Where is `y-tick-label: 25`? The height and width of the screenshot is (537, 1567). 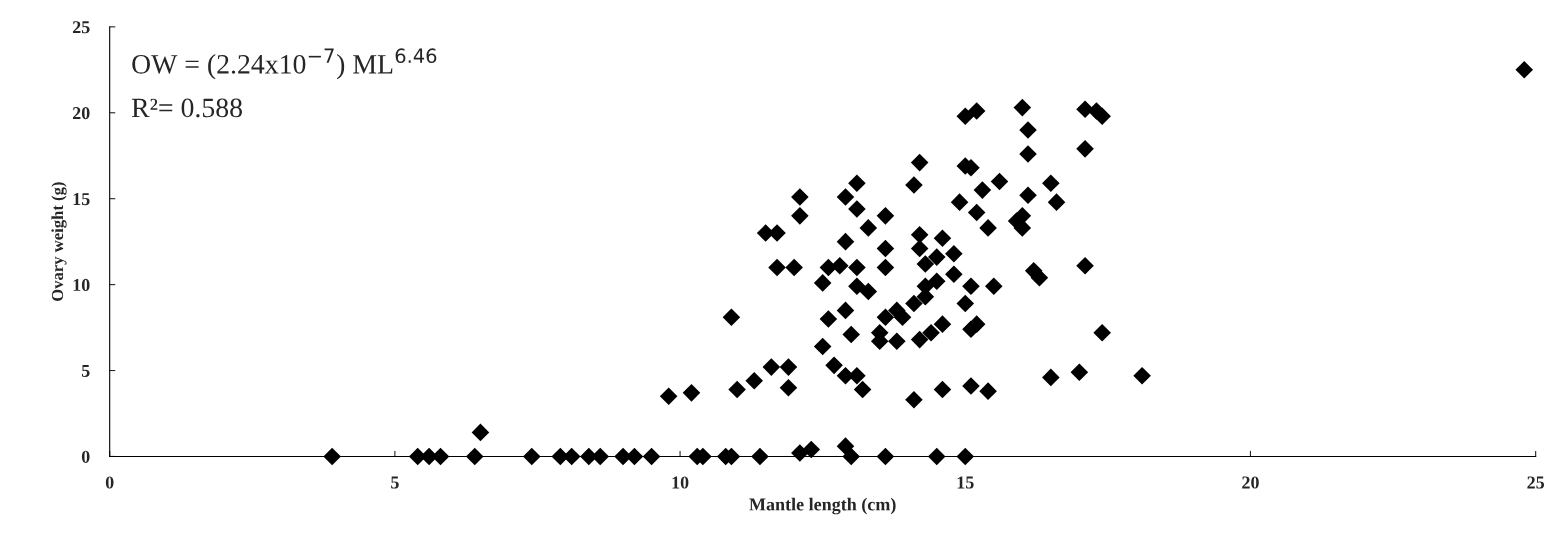
y-tick-label: 25 is located at coordinates (81, 27).